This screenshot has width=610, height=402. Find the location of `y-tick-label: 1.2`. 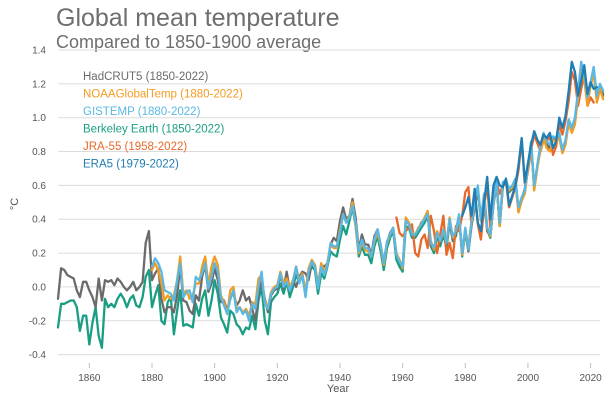

y-tick-label: 1.2 is located at coordinates (39, 84).